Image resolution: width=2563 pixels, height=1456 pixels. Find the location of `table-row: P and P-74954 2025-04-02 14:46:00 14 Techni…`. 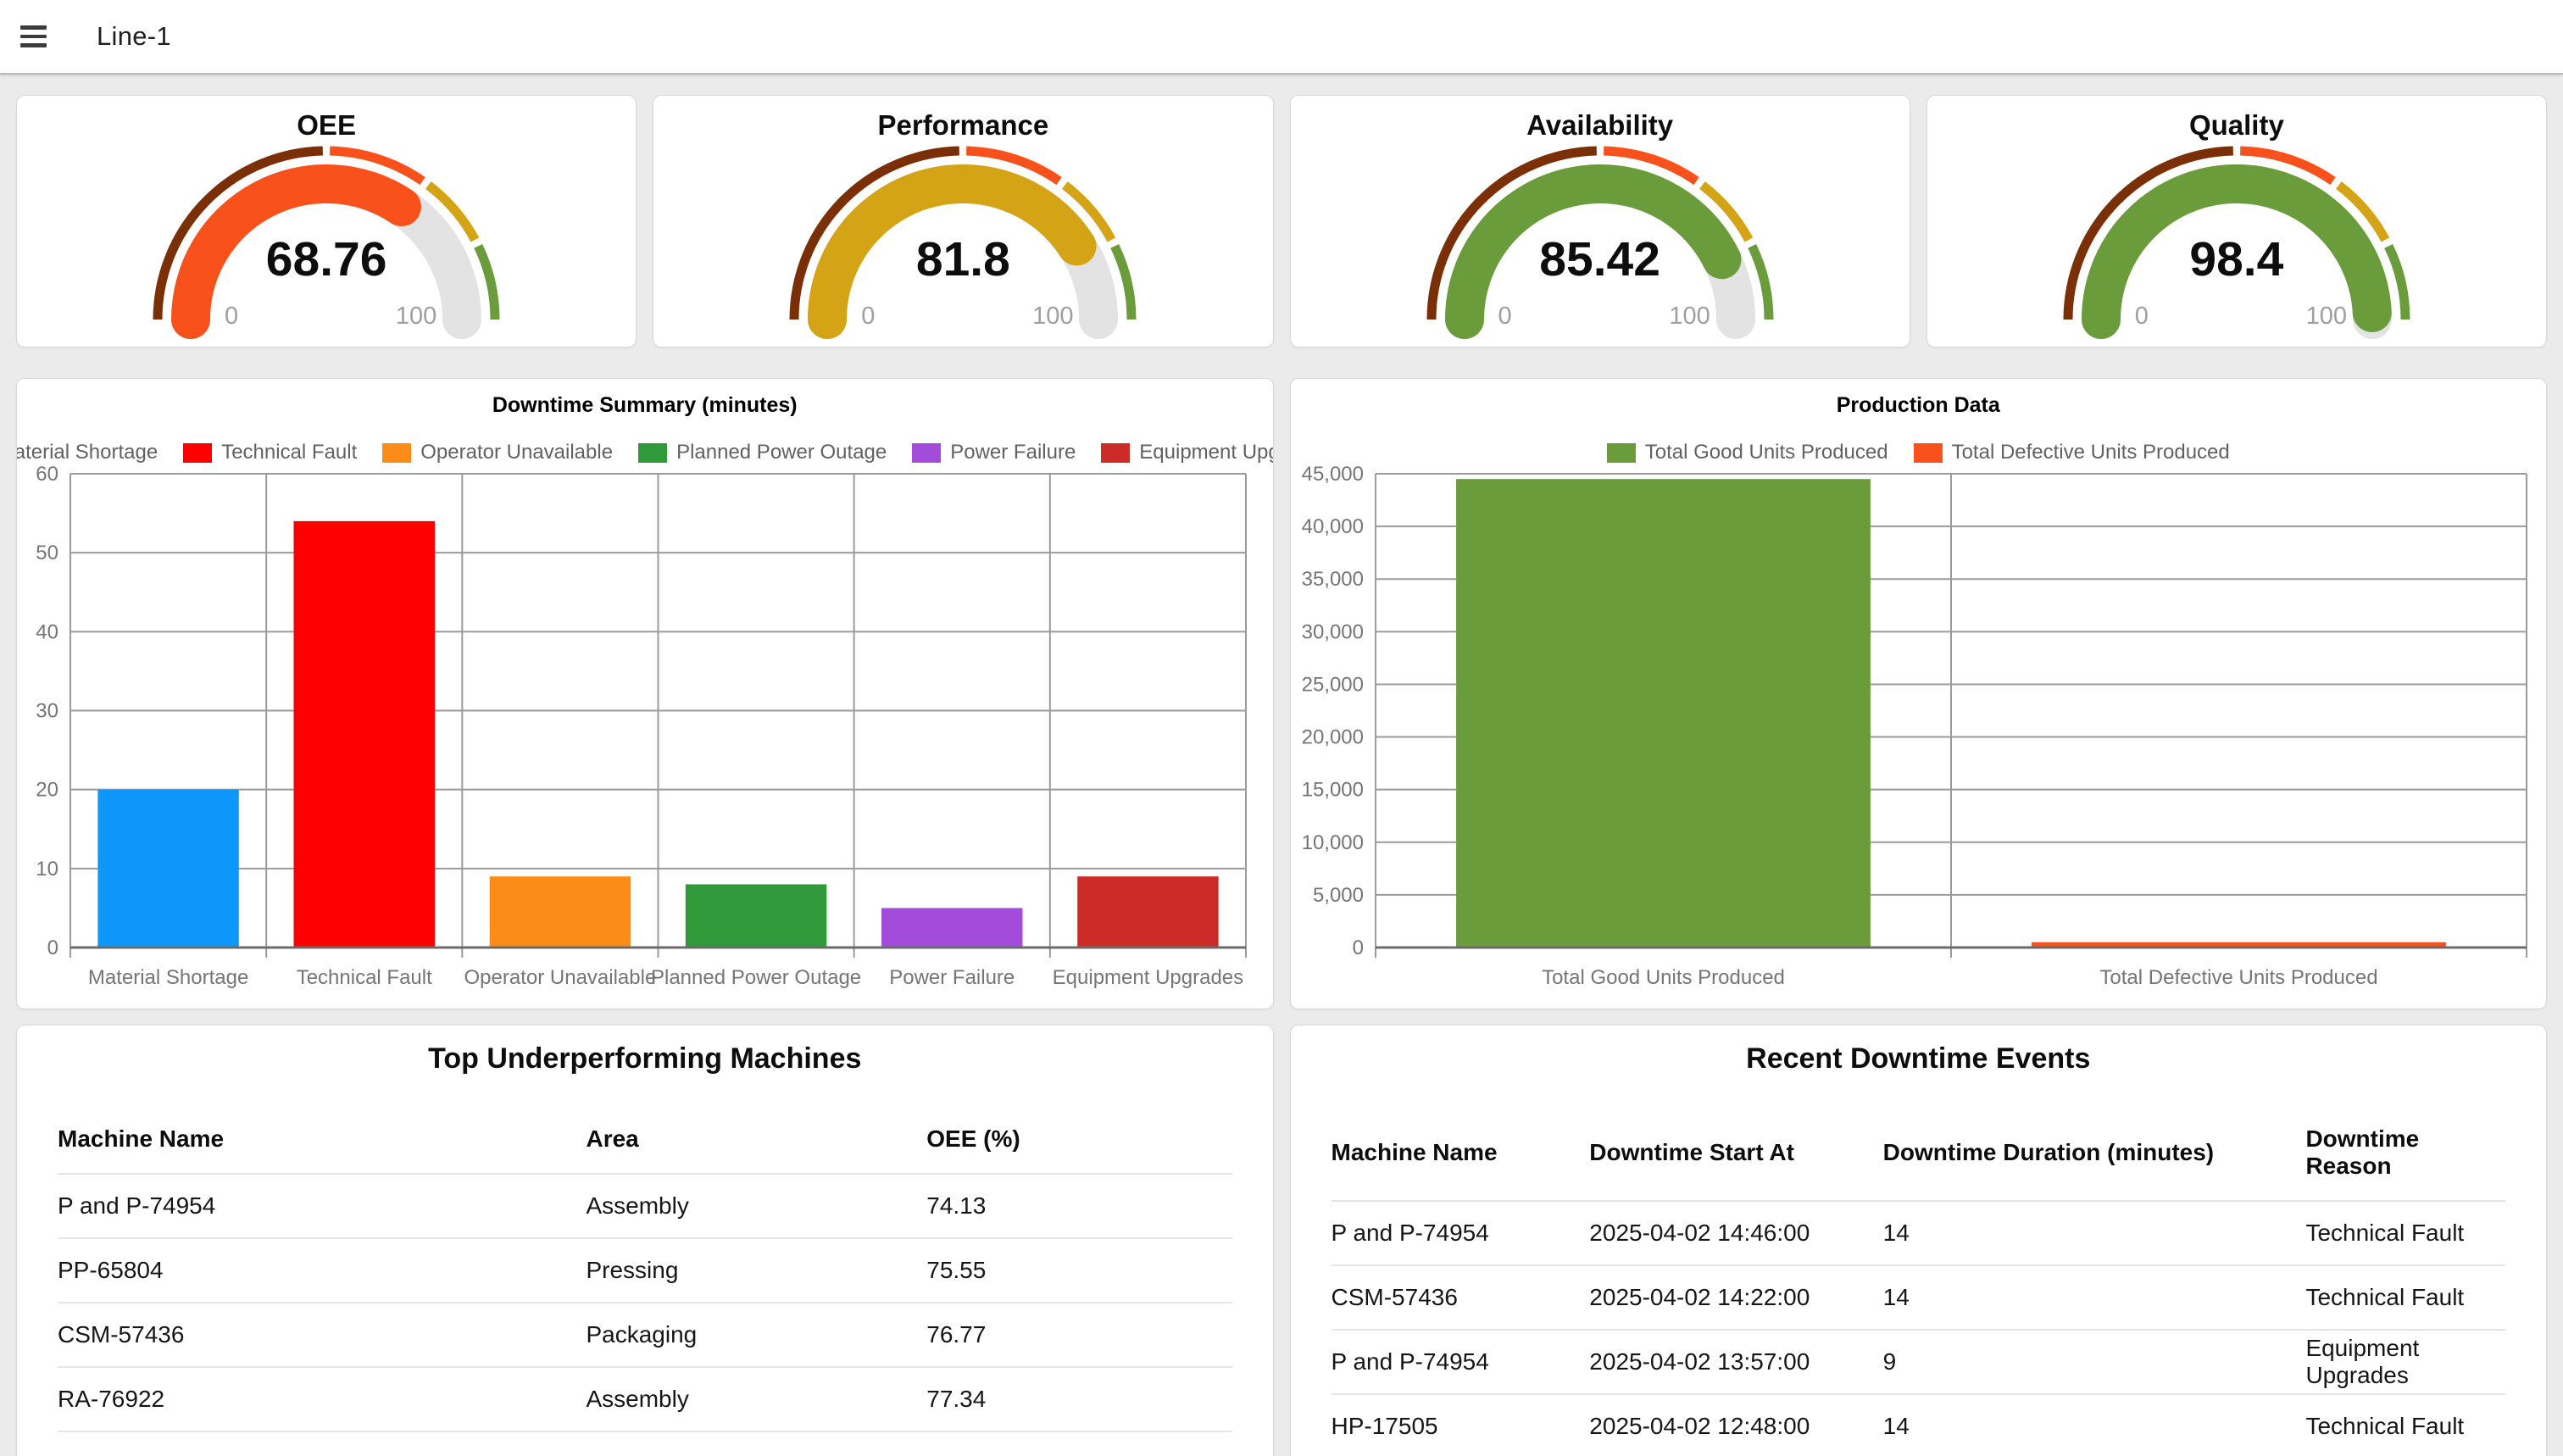

table-row: P and P-74954 2025-04-02 14:46:00 14 Techni… is located at coordinates (1918, 1234).